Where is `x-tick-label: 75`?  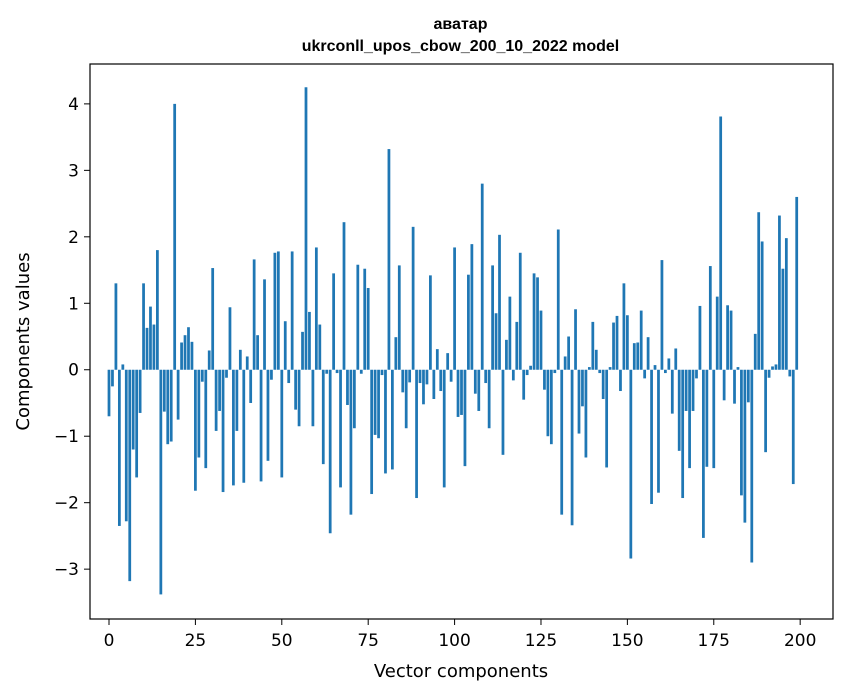 x-tick-label: 75 is located at coordinates (368, 641).